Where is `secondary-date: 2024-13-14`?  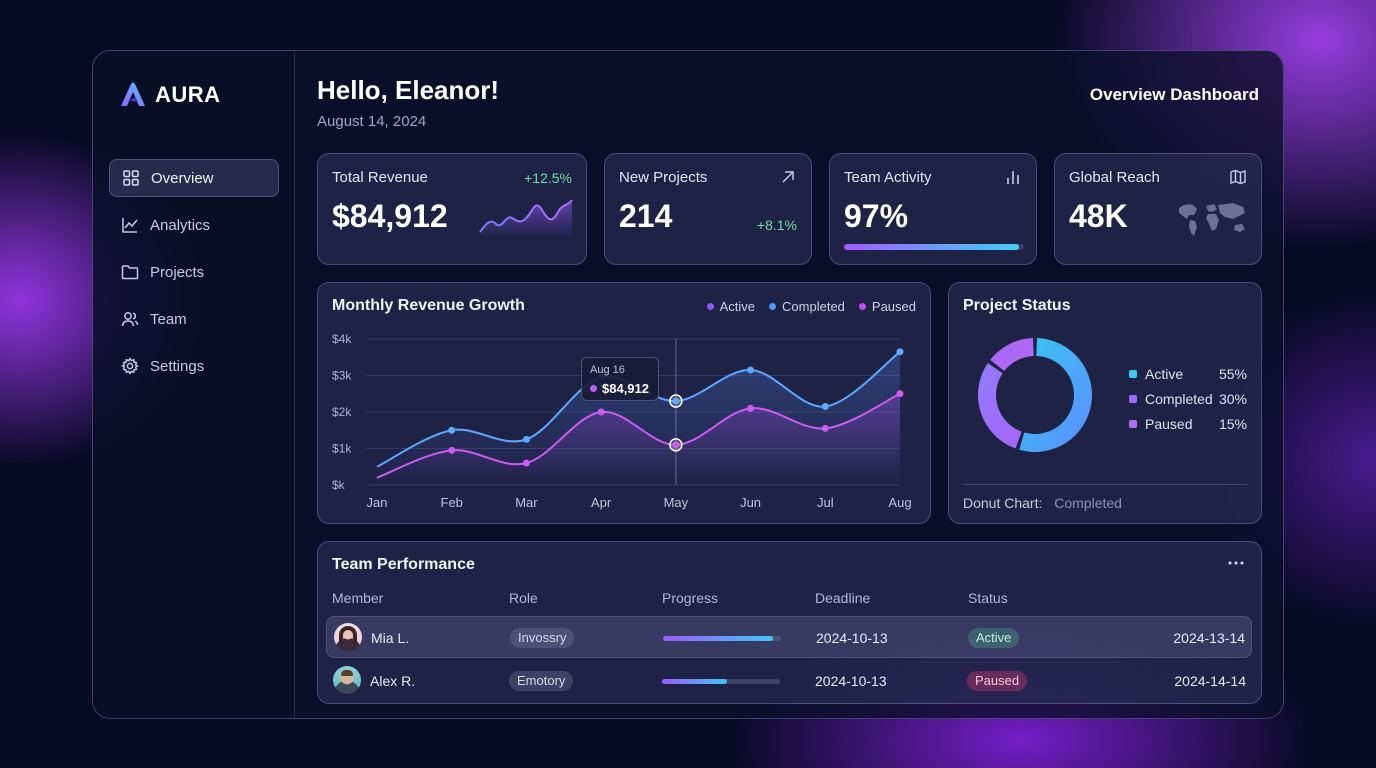
secondary-date: 2024-13-14 is located at coordinates (1209, 638).